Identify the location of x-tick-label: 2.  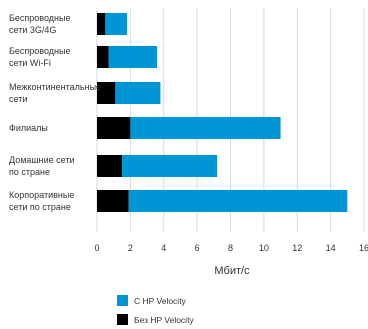
(130, 248).